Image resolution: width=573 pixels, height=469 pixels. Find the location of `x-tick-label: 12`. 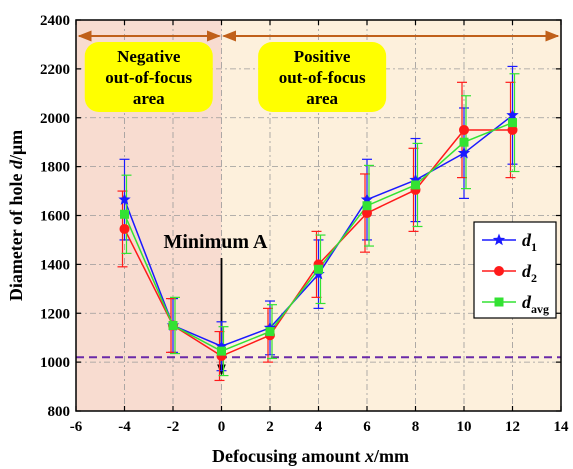

x-tick-label: 12 is located at coordinates (512, 427).